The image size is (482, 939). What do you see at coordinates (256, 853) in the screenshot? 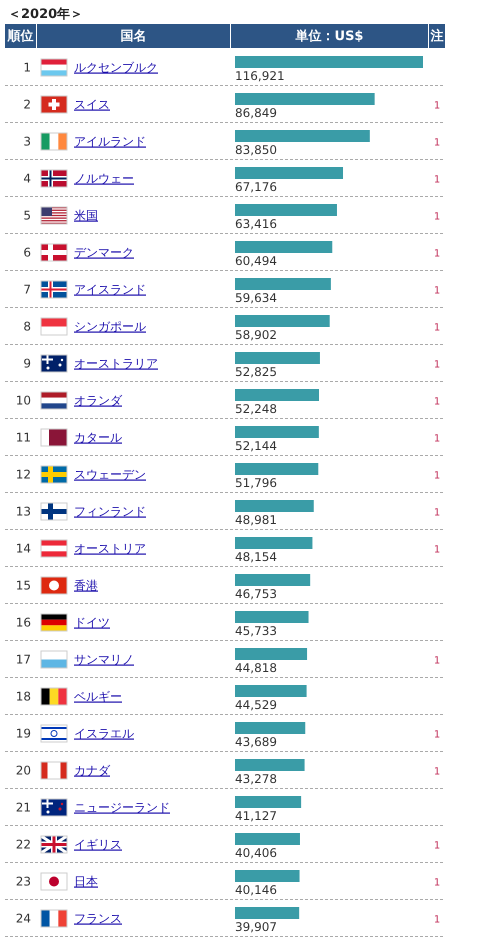
I see `data-label: 40,406` at bounding box center [256, 853].